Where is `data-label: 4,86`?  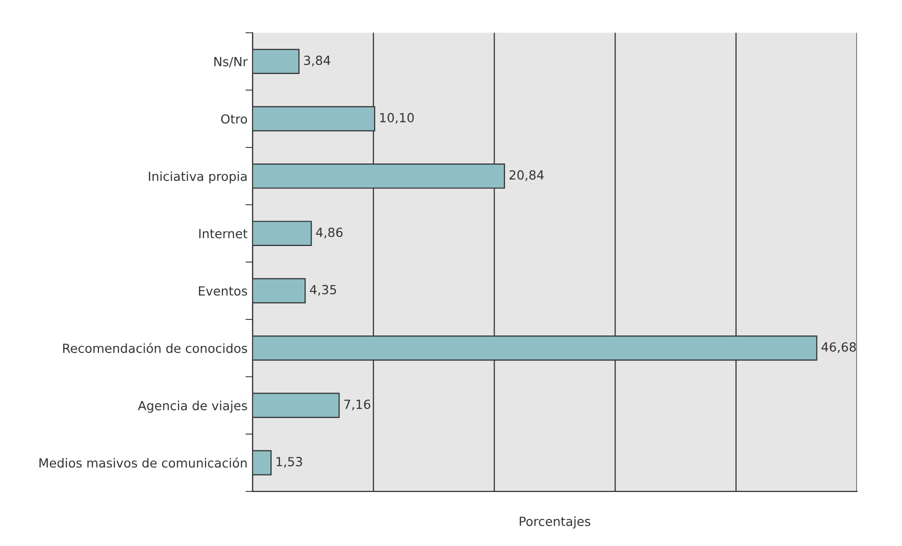
data-label: 4,86 is located at coordinates (329, 233).